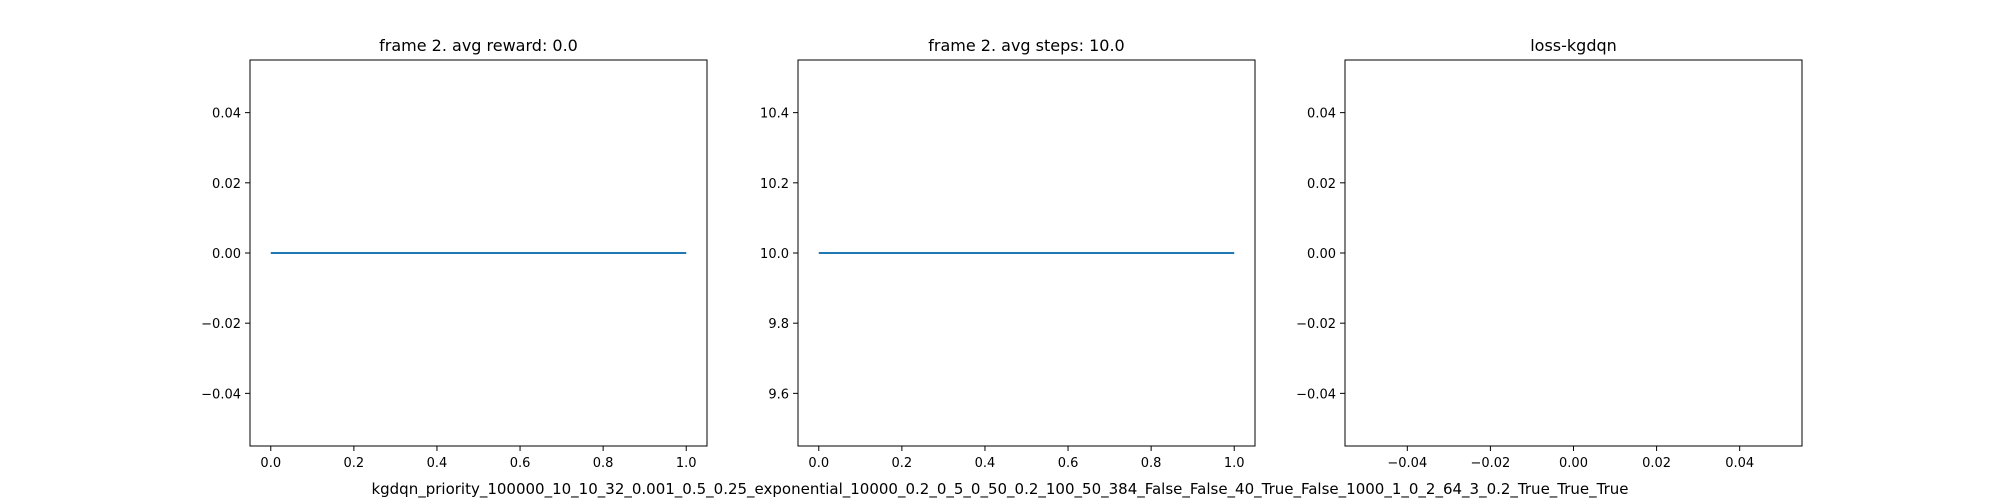 The height and width of the screenshot is (500, 2000). What do you see at coordinates (221, 394) in the screenshot?
I see `avg-reward-y-tick-label: −0.04` at bounding box center [221, 394].